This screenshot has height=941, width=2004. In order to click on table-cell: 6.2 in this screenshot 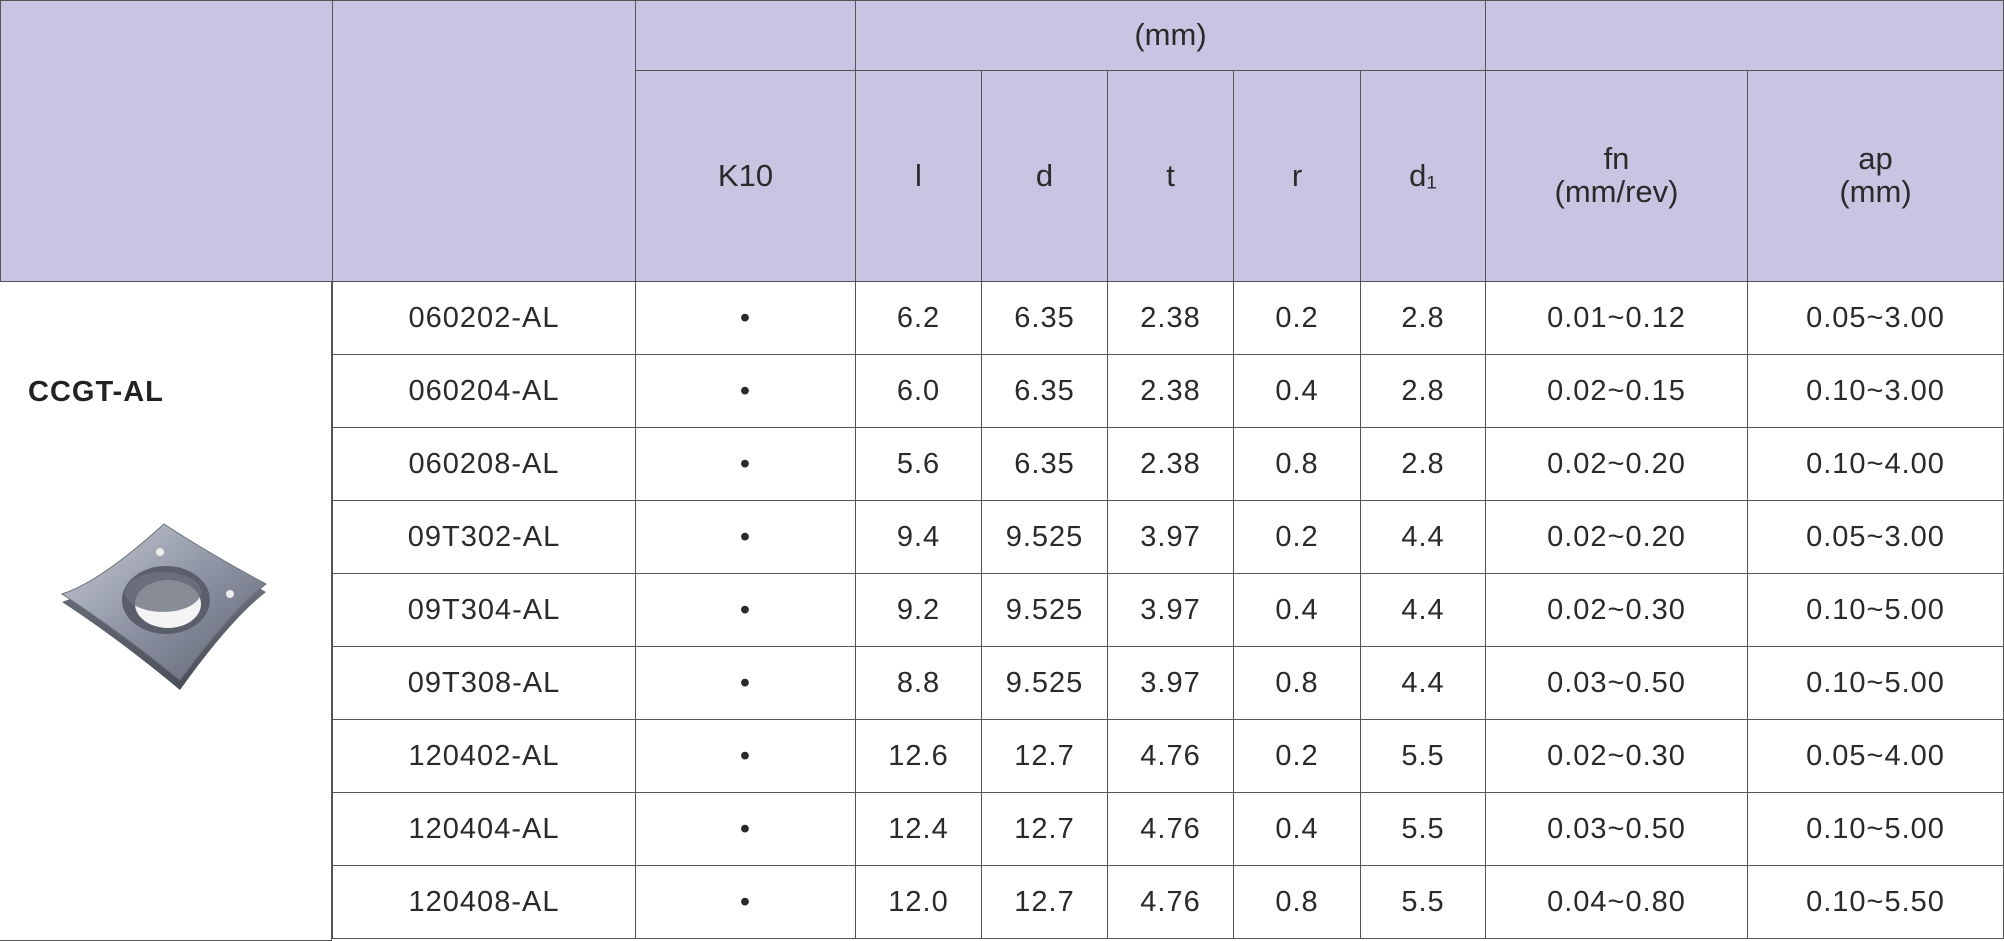, I will do `click(918, 318)`.